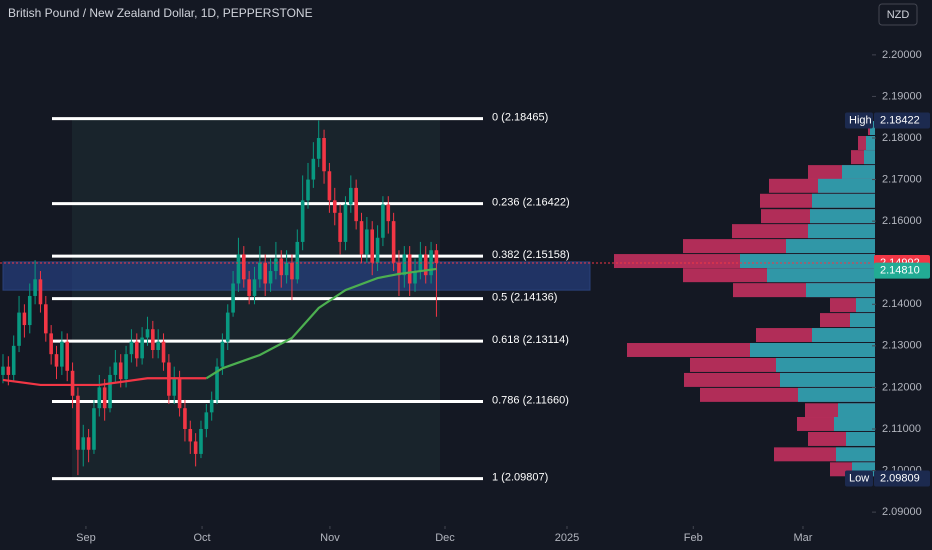 This screenshot has height=550, width=932. I want to click on y-tick-label: 2.20000, so click(902, 55).